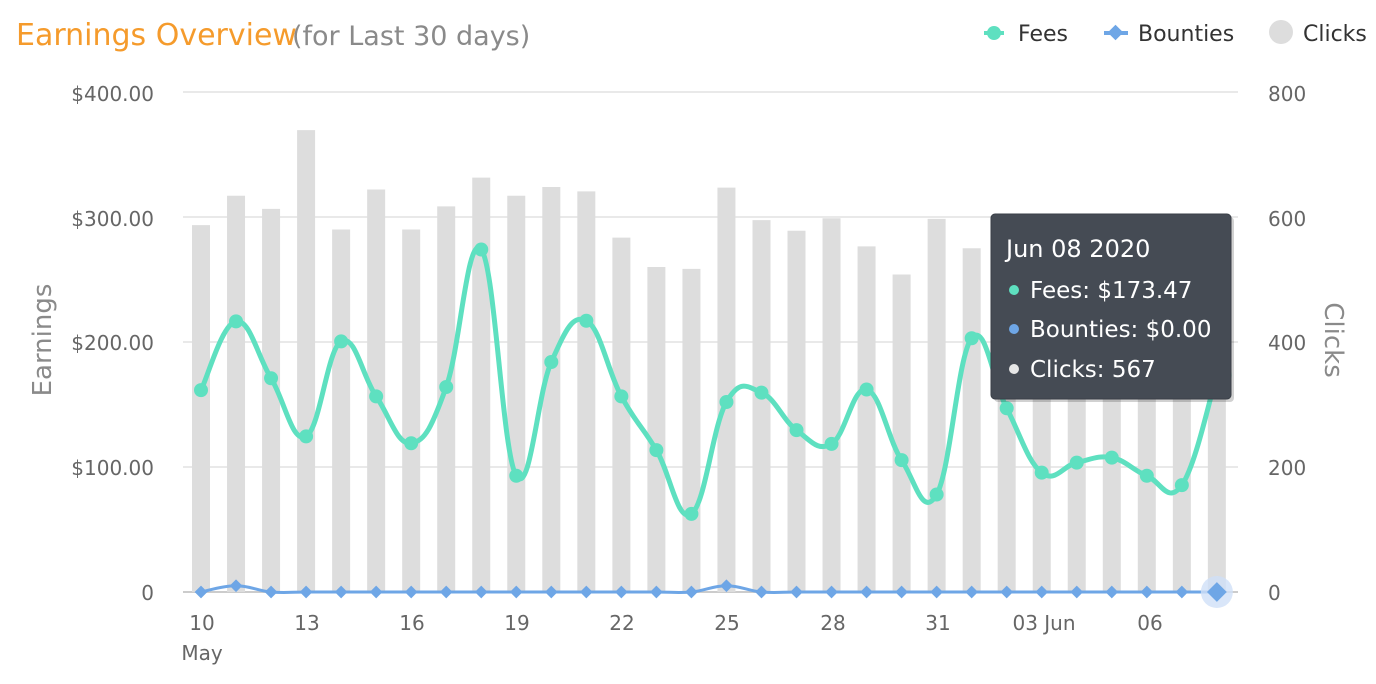 The height and width of the screenshot is (684, 1376). I want to click on tooltip-row-clicks: Clicks: 567, so click(1093, 370).